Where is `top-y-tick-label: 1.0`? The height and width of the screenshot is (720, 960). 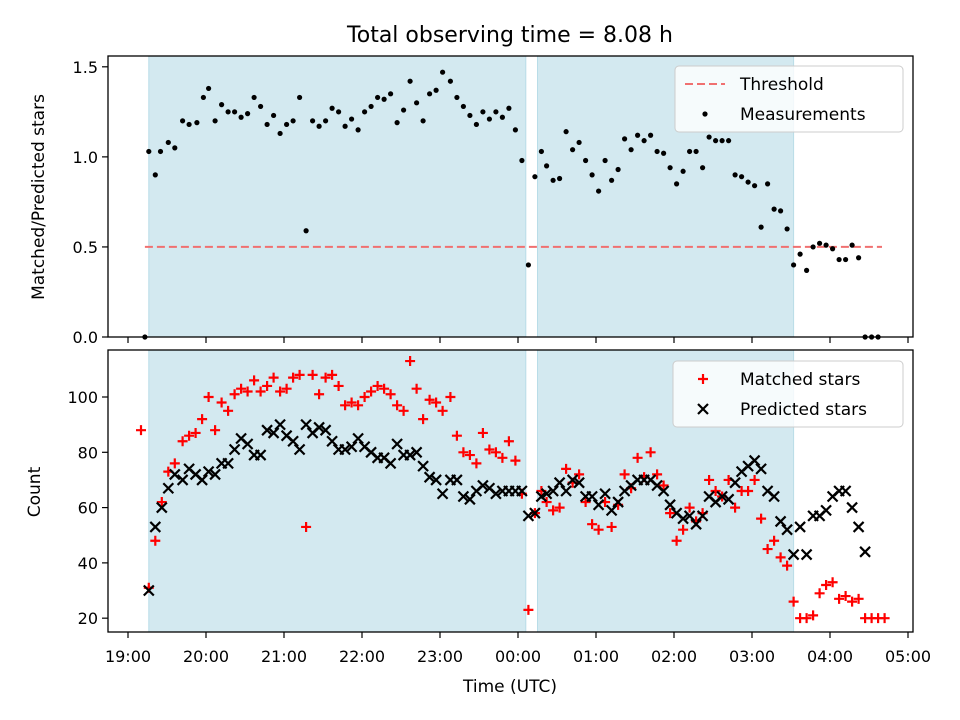 top-y-tick-label: 1.0 is located at coordinates (85, 157).